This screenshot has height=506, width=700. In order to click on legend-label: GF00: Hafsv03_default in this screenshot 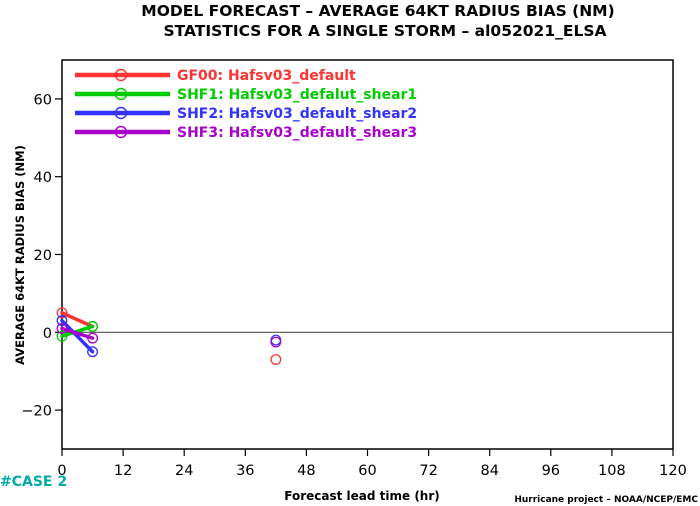, I will do `click(266, 76)`.